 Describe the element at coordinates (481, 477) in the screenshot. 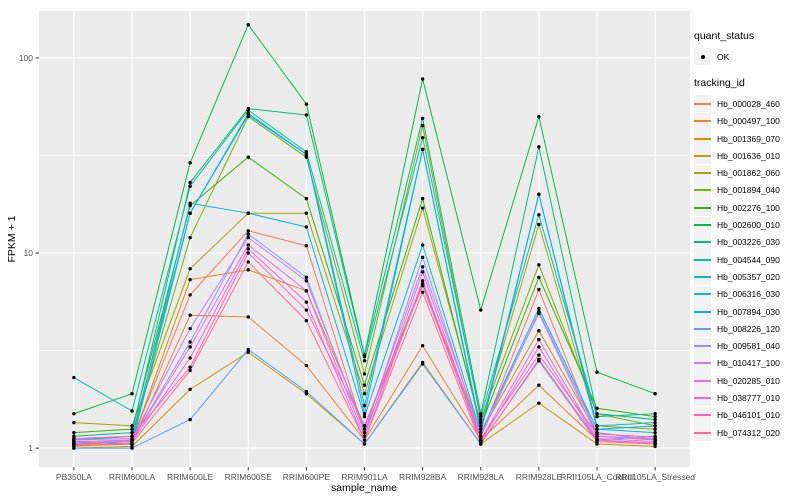

I see `x-tick-label: RRIM928LA` at that location.